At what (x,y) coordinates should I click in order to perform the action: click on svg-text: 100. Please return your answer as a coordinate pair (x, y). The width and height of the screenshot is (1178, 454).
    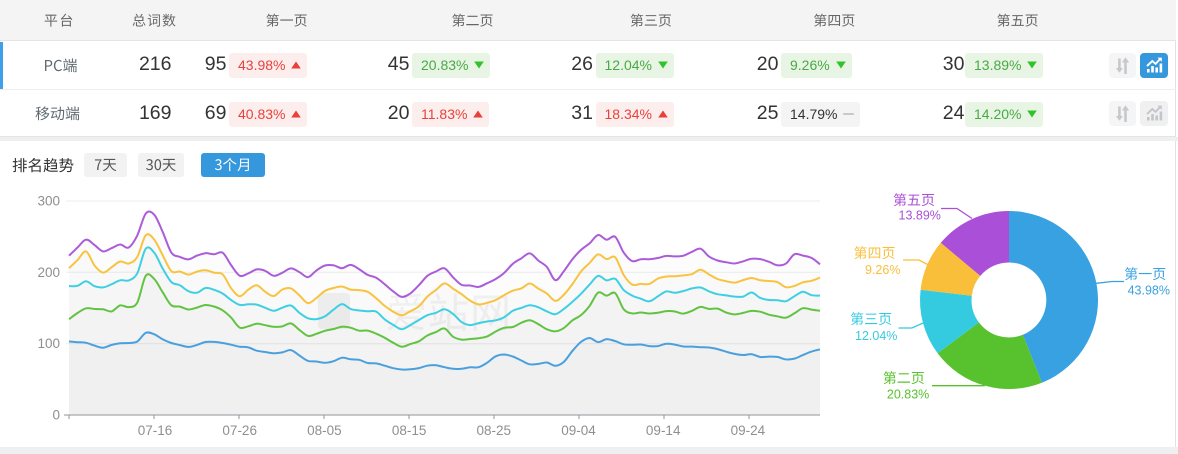
    Looking at the image, I should click on (48, 343).